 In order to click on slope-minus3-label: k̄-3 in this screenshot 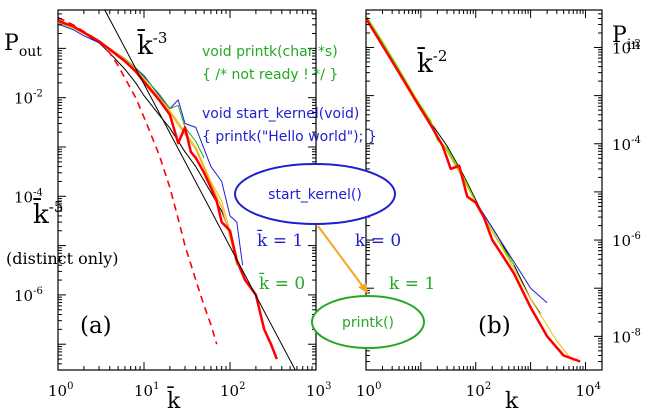, I will do `click(152, 44)`.